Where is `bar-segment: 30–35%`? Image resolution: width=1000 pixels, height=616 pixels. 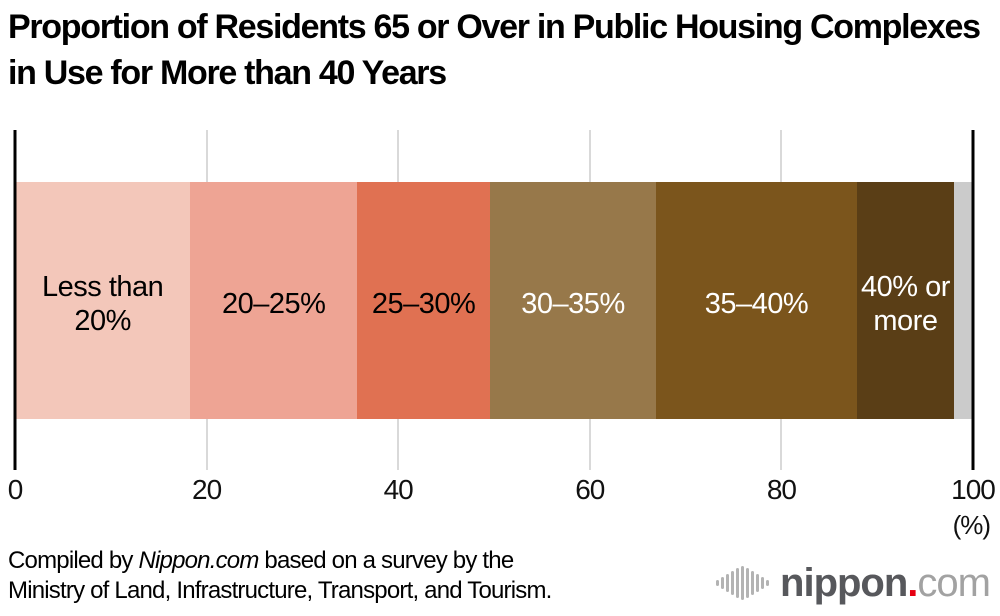 bar-segment: 30–35% is located at coordinates (573, 300).